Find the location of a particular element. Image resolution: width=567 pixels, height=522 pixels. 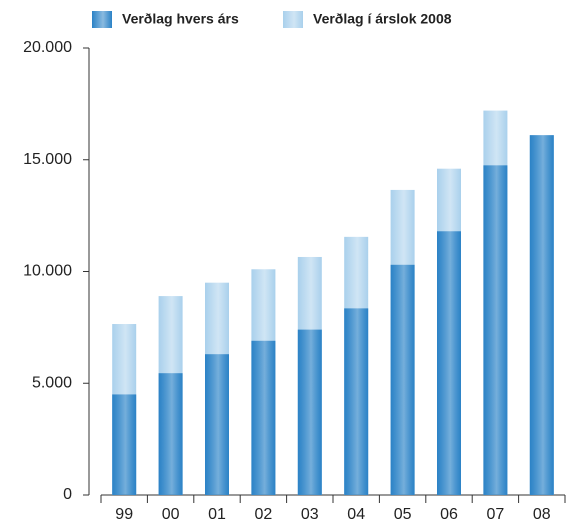

x-tick-label: 06 is located at coordinates (449, 514).